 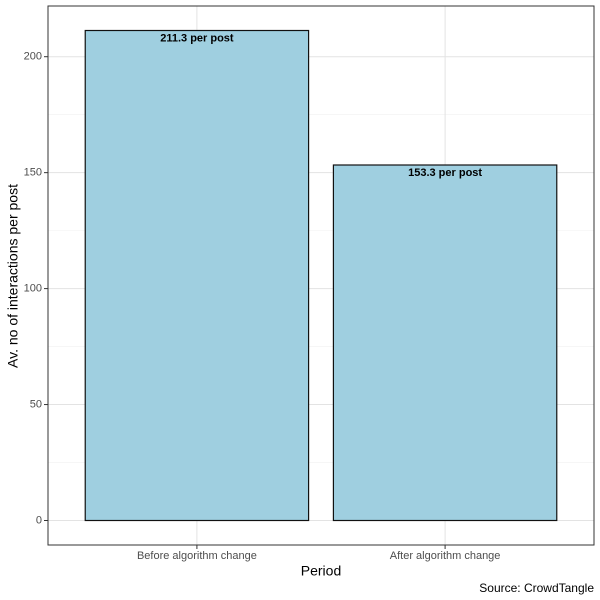 What do you see at coordinates (321, 571) in the screenshot?
I see `x-axis-title: Period` at bounding box center [321, 571].